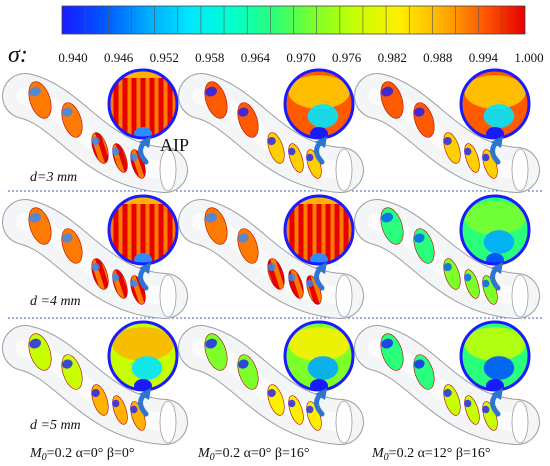 This screenshot has height=466, width=550. What do you see at coordinates (484, 57) in the screenshot?
I see `colorbar-tick-label: 0.994` at bounding box center [484, 57].